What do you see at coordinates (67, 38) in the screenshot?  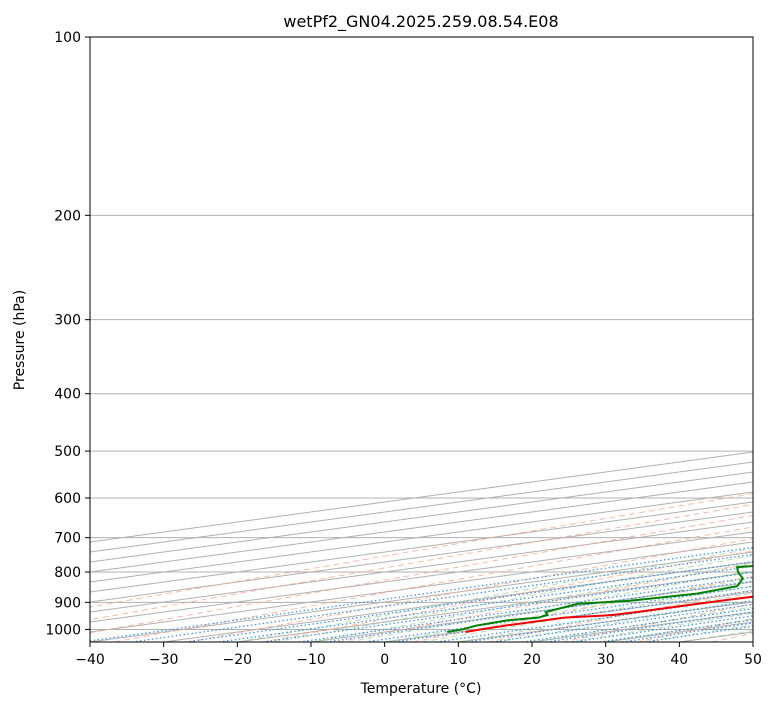 I see `y-tick-label: 100` at bounding box center [67, 38].